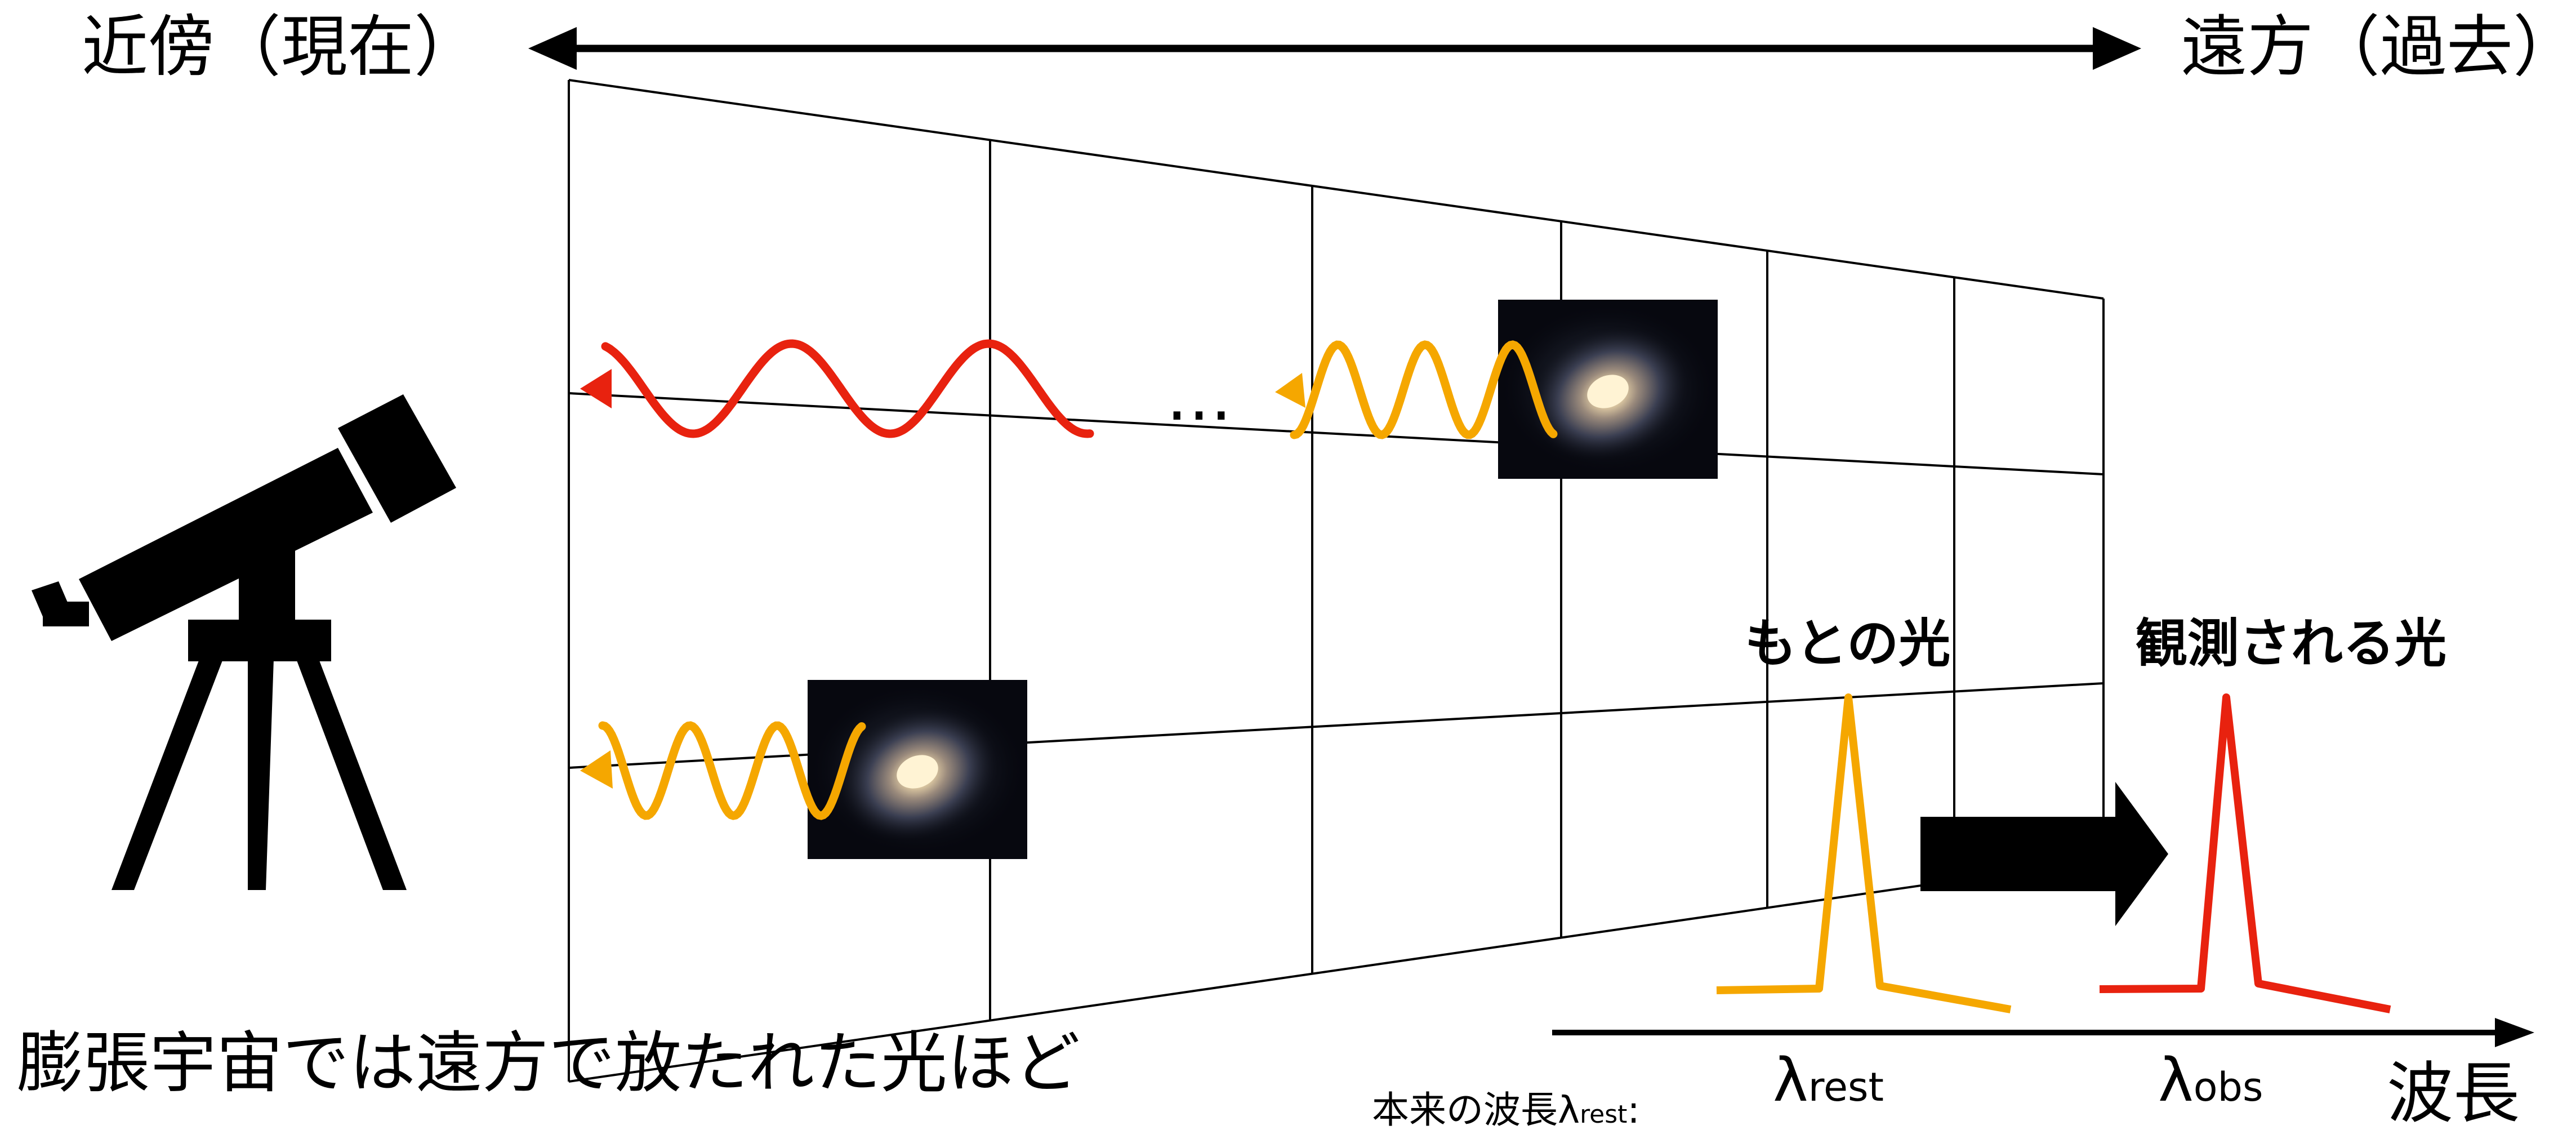 This screenshot has width=2576, height=1130. Describe the element at coordinates (1506, 1109) in the screenshot. I see `rest-wavelength-note: 本来の波長λrest:` at that location.